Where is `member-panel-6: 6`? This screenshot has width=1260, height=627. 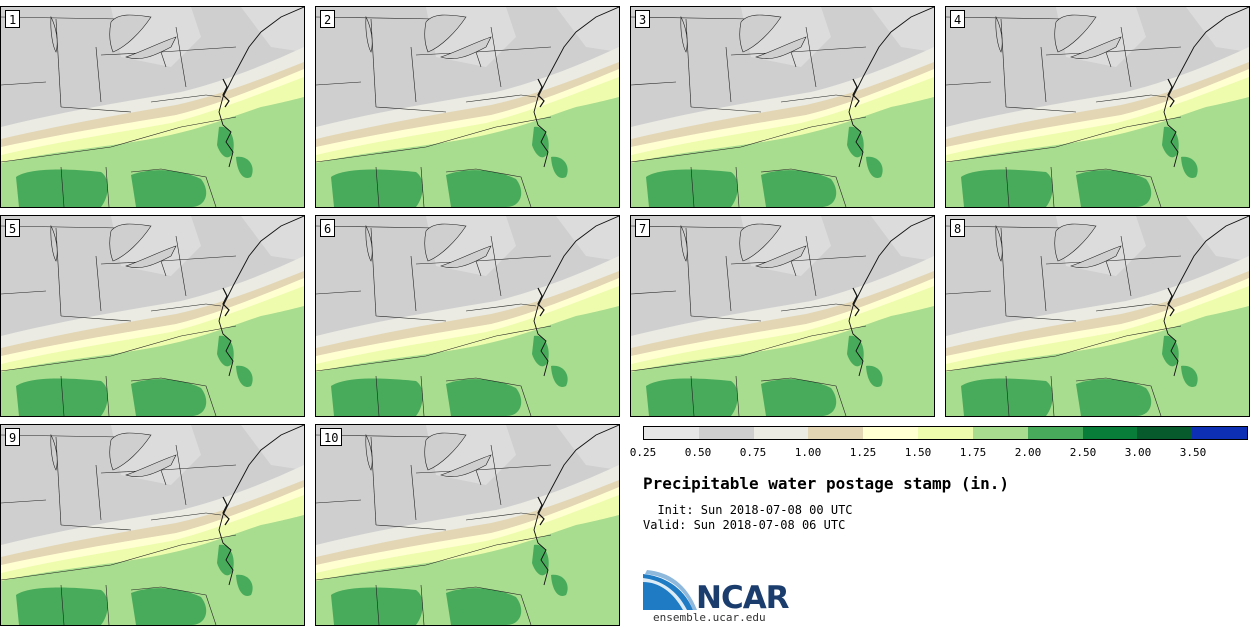 member-panel-6: 6 is located at coordinates (467, 316).